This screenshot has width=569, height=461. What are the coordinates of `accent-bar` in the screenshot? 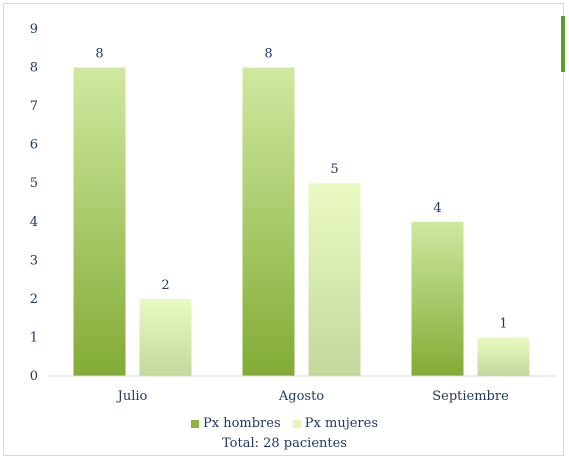 It's located at (563, 44).